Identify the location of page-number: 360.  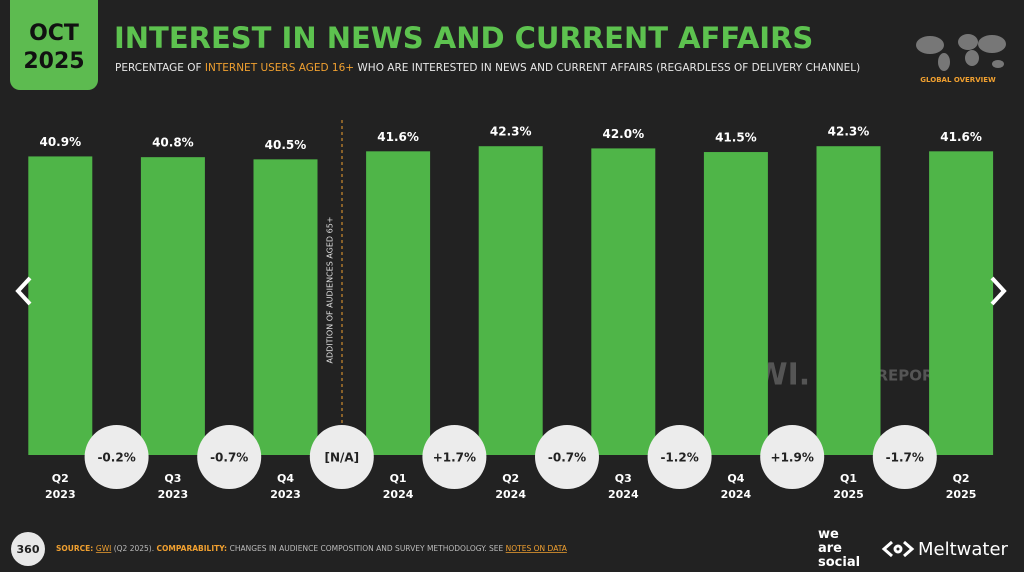
(28, 549).